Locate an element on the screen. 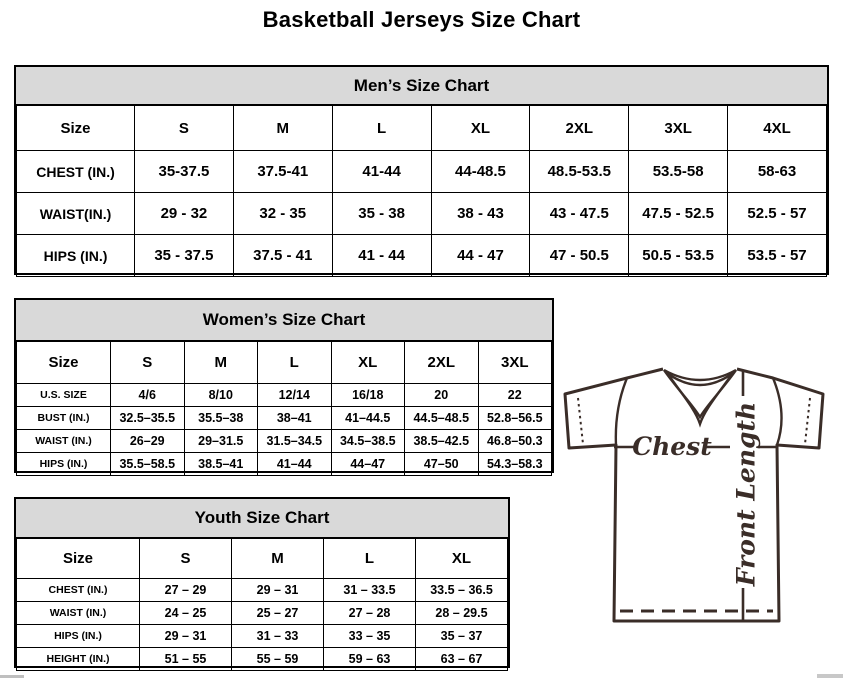  size-value-cell: 44 - 47 is located at coordinates (480, 255).